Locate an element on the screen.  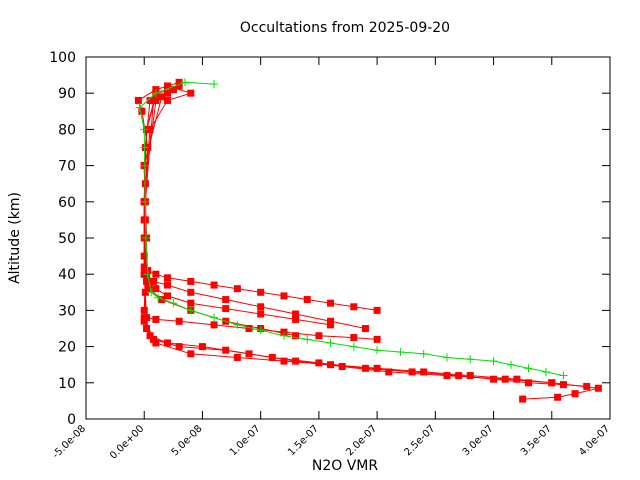
x-tick-label: 1.0e-07 is located at coordinates (245, 440).